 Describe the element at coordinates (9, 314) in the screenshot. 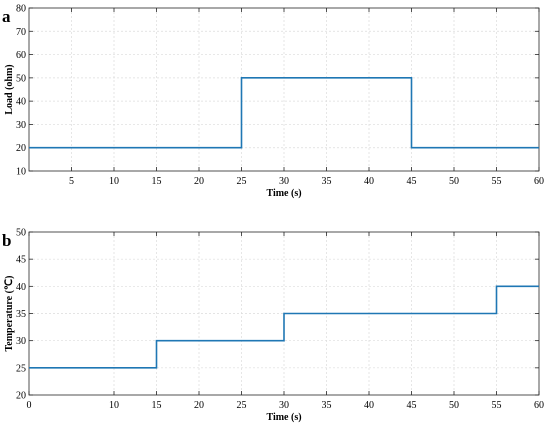

I see `y-axis-label: Temperature (℃)` at that location.